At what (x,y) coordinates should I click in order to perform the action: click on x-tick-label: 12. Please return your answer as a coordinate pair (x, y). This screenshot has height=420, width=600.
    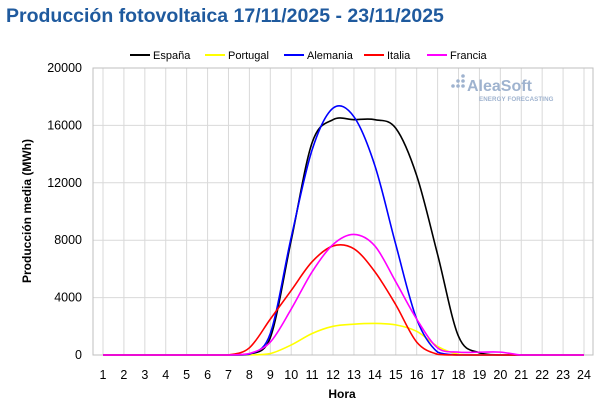
    Looking at the image, I should click on (333, 375).